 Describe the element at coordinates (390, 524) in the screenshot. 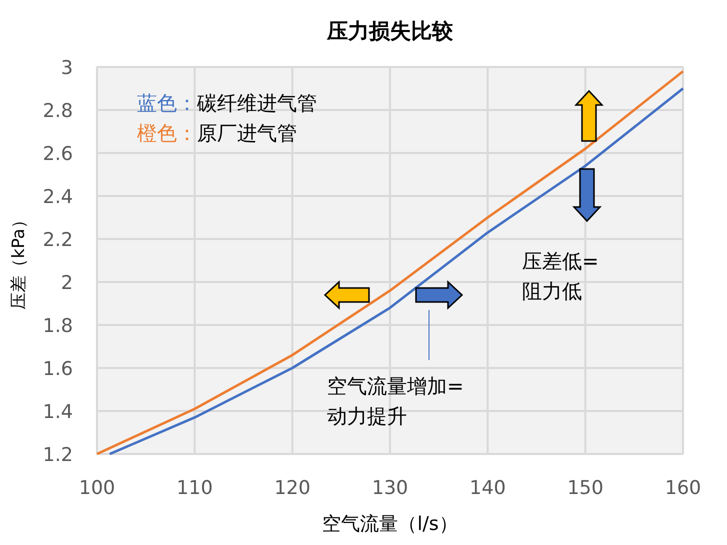

I see `x-axis-title: 空气流量（l/s）` at that location.